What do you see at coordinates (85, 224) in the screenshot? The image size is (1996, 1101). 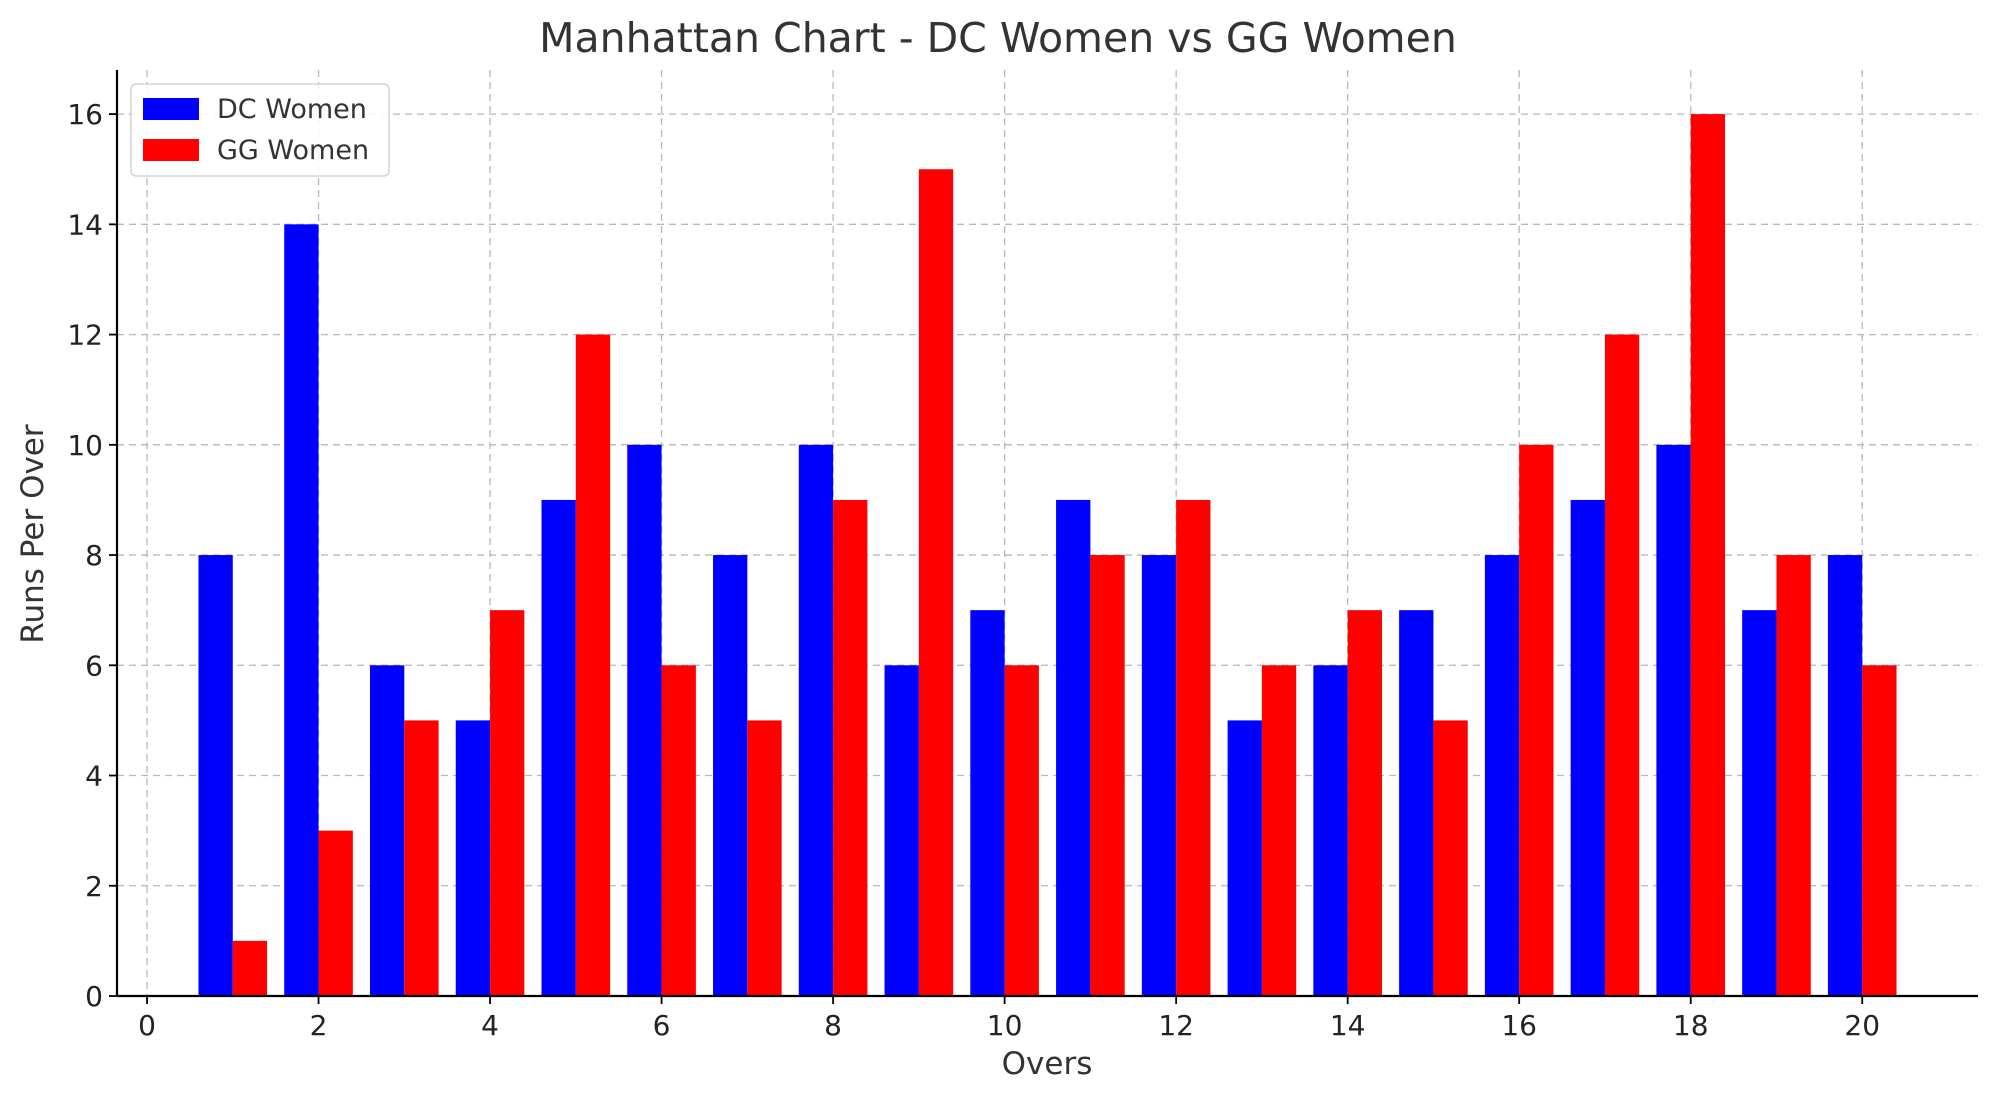 I see `y-tick-label: 14` at bounding box center [85, 224].